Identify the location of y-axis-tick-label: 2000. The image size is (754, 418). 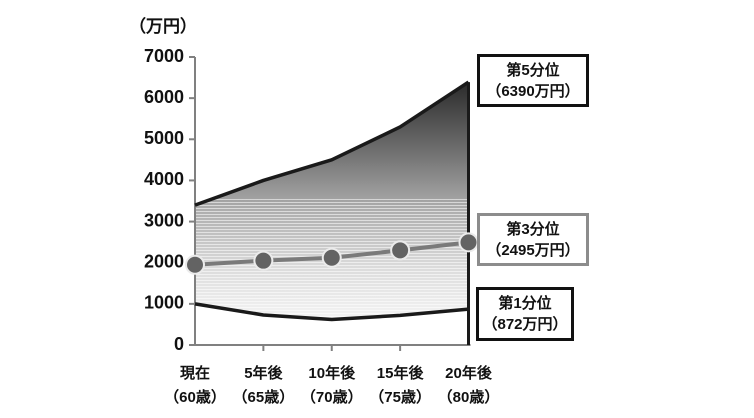
(164, 261).